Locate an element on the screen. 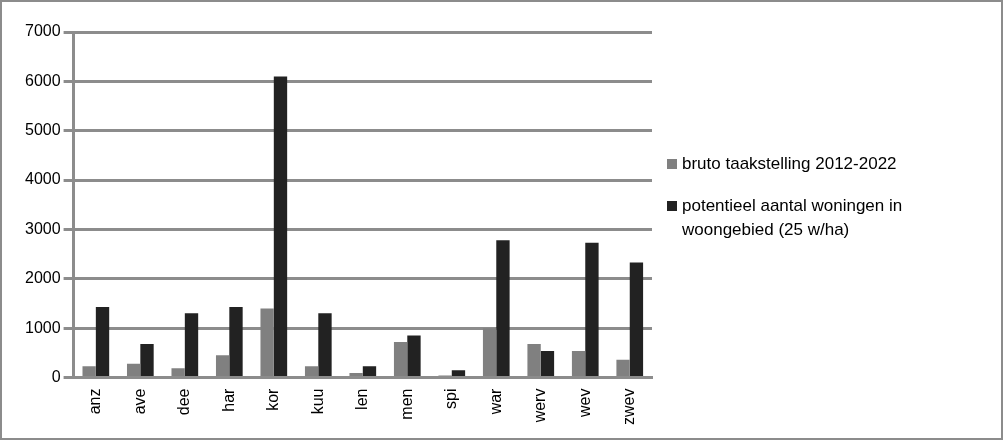 Image resolution: width=1003 pixels, height=440 pixels. x-tick-label: har is located at coordinates (228, 399).